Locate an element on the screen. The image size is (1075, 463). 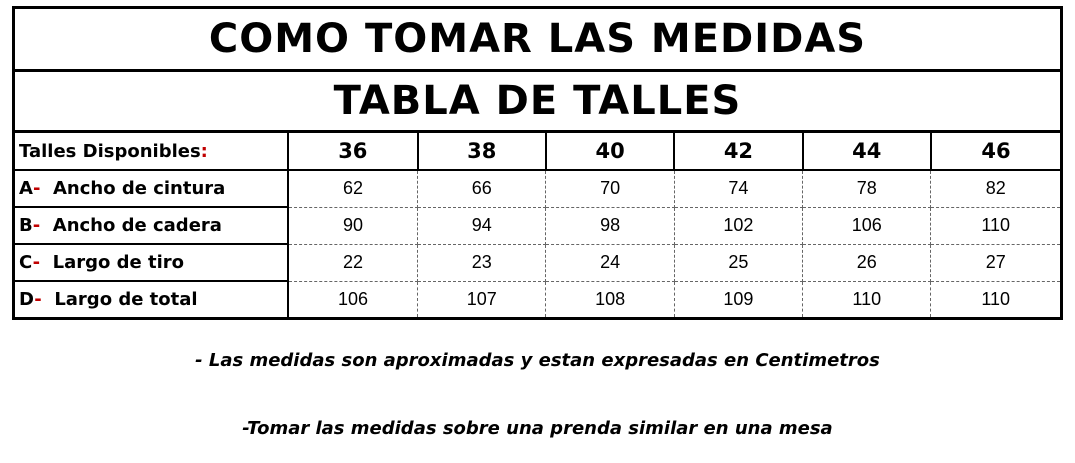
row-label: A- Ancho de cintura is located at coordinates (150, 188).